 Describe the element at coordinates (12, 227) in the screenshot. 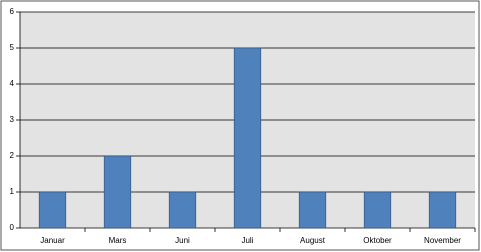

I see `y-tick-label: 0` at that location.